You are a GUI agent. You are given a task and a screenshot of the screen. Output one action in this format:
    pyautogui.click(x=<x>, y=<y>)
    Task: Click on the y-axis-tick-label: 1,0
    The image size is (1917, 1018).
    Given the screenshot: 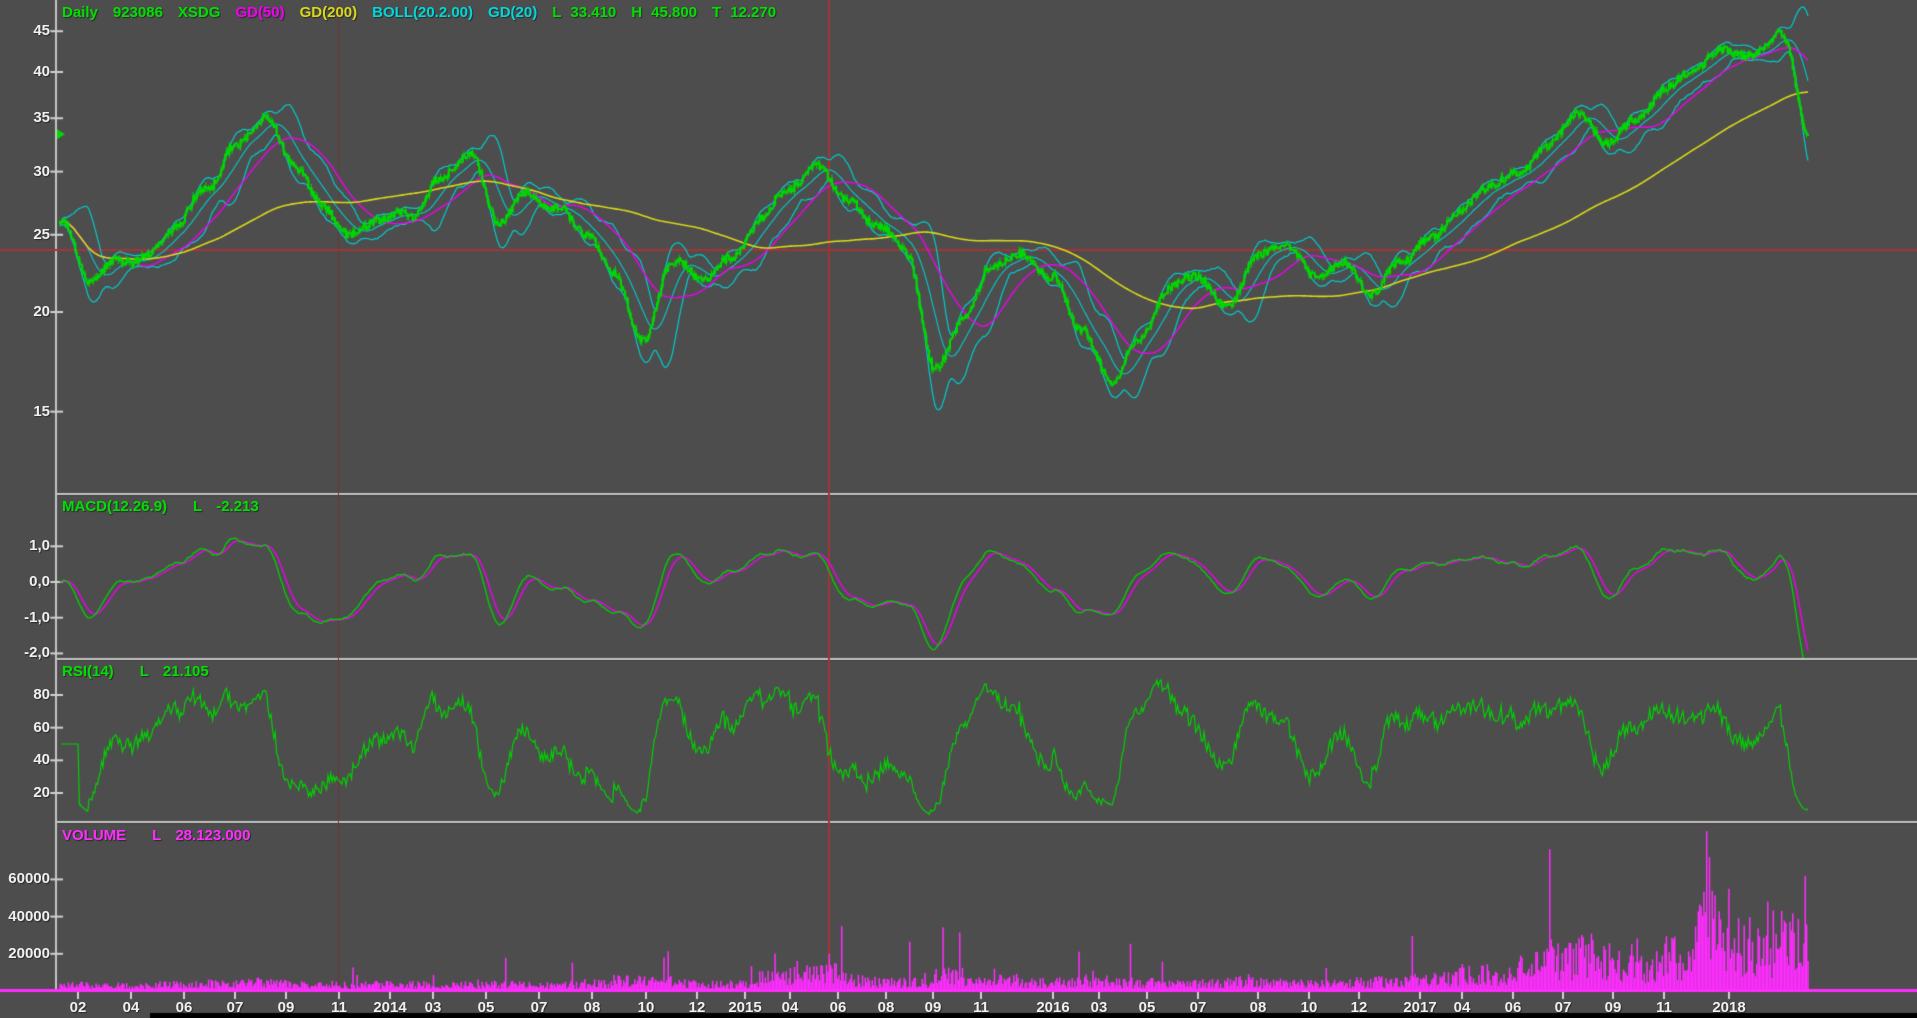 What is the action you would take?
    pyautogui.click(x=39, y=546)
    